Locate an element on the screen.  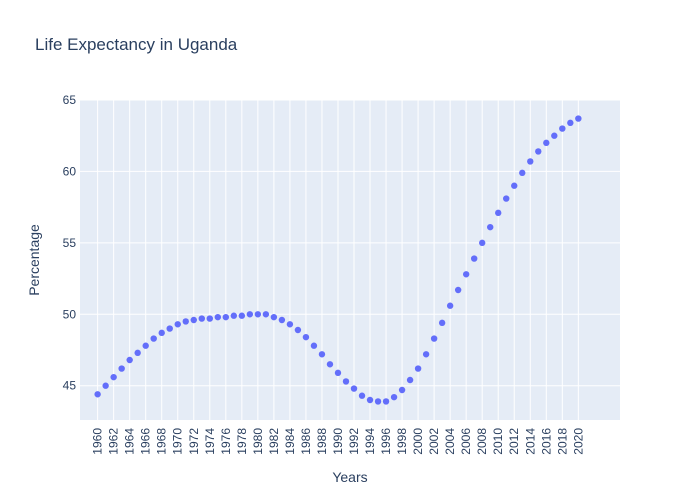
x-tick-label: 1976 is located at coordinates (226, 441).